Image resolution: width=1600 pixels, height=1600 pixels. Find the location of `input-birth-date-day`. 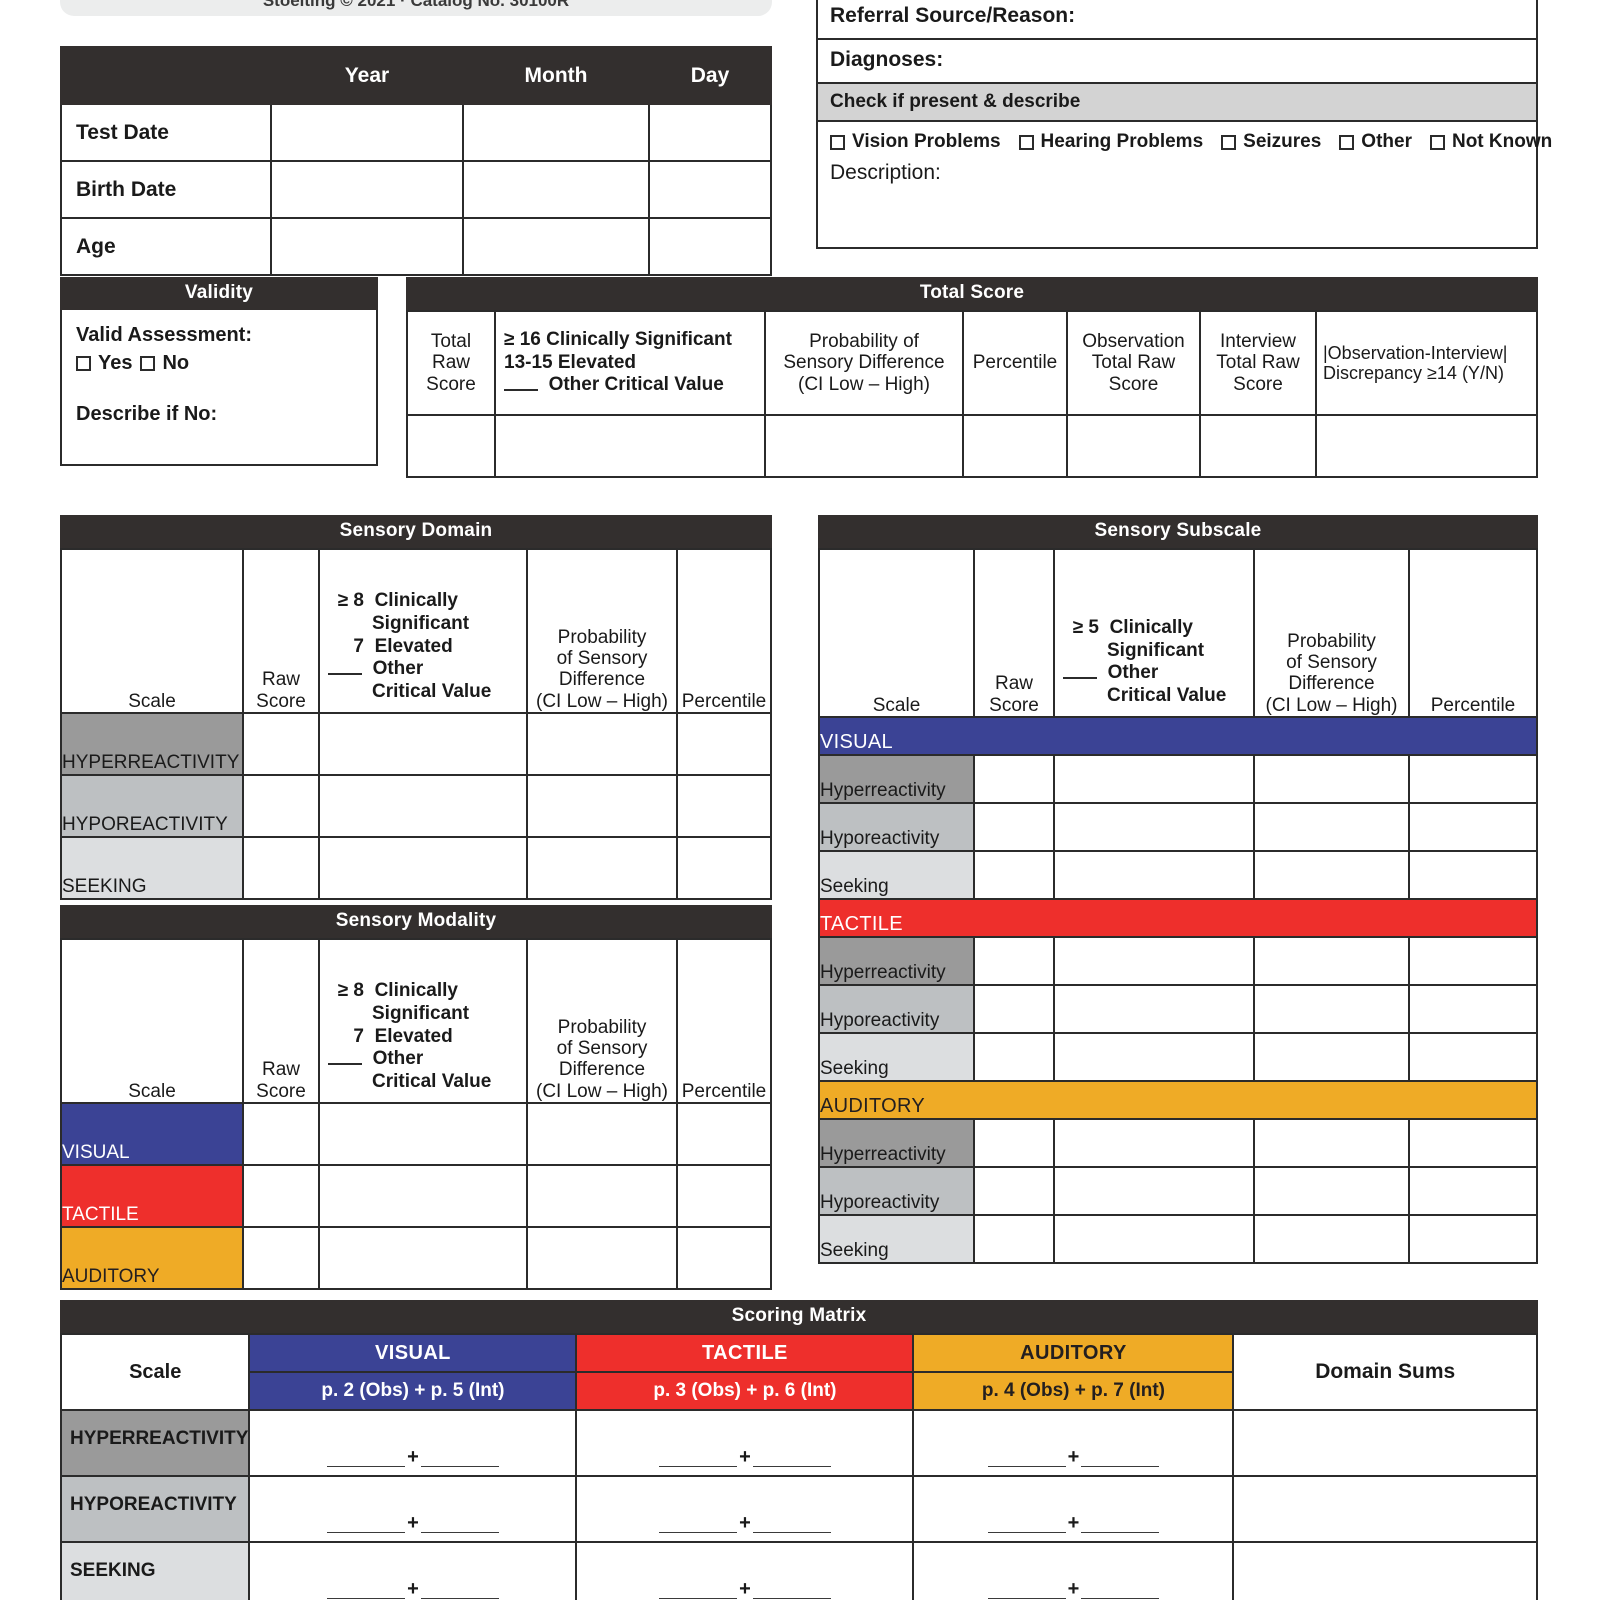

input-birth-date-day is located at coordinates (710, 189).